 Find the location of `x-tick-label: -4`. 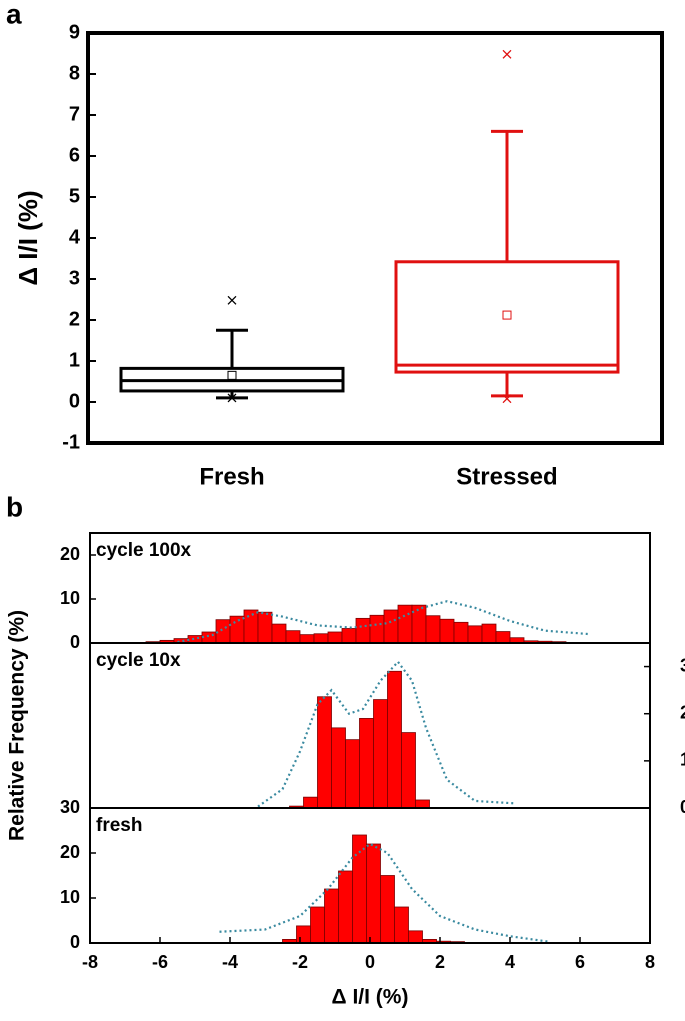

x-tick-label: -4 is located at coordinates (230, 962).